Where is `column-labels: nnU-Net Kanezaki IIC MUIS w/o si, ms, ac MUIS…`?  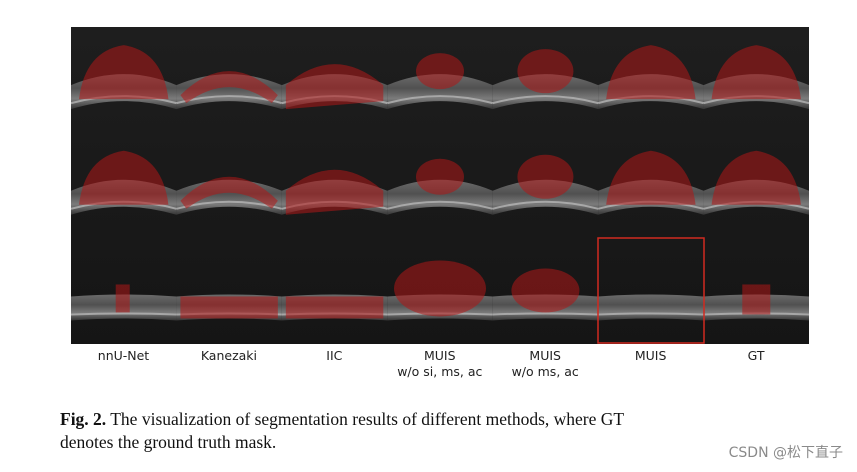 column-labels: nnU-Net Kanezaki IIC MUIS w/o si, ms, ac MUIS… is located at coordinates (440, 368).